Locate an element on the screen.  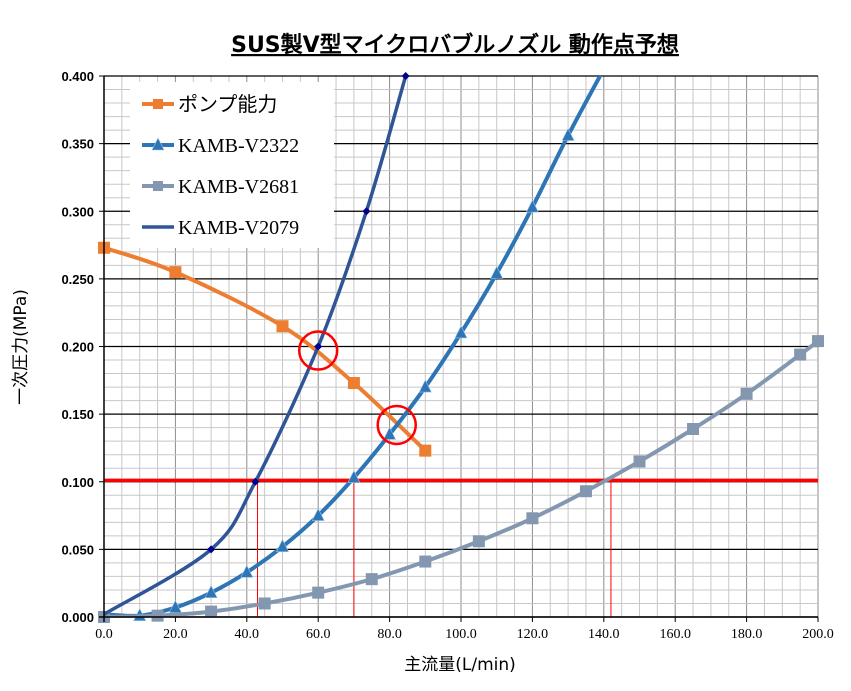
y-tick-label: 0.300 is located at coordinates (77, 211).